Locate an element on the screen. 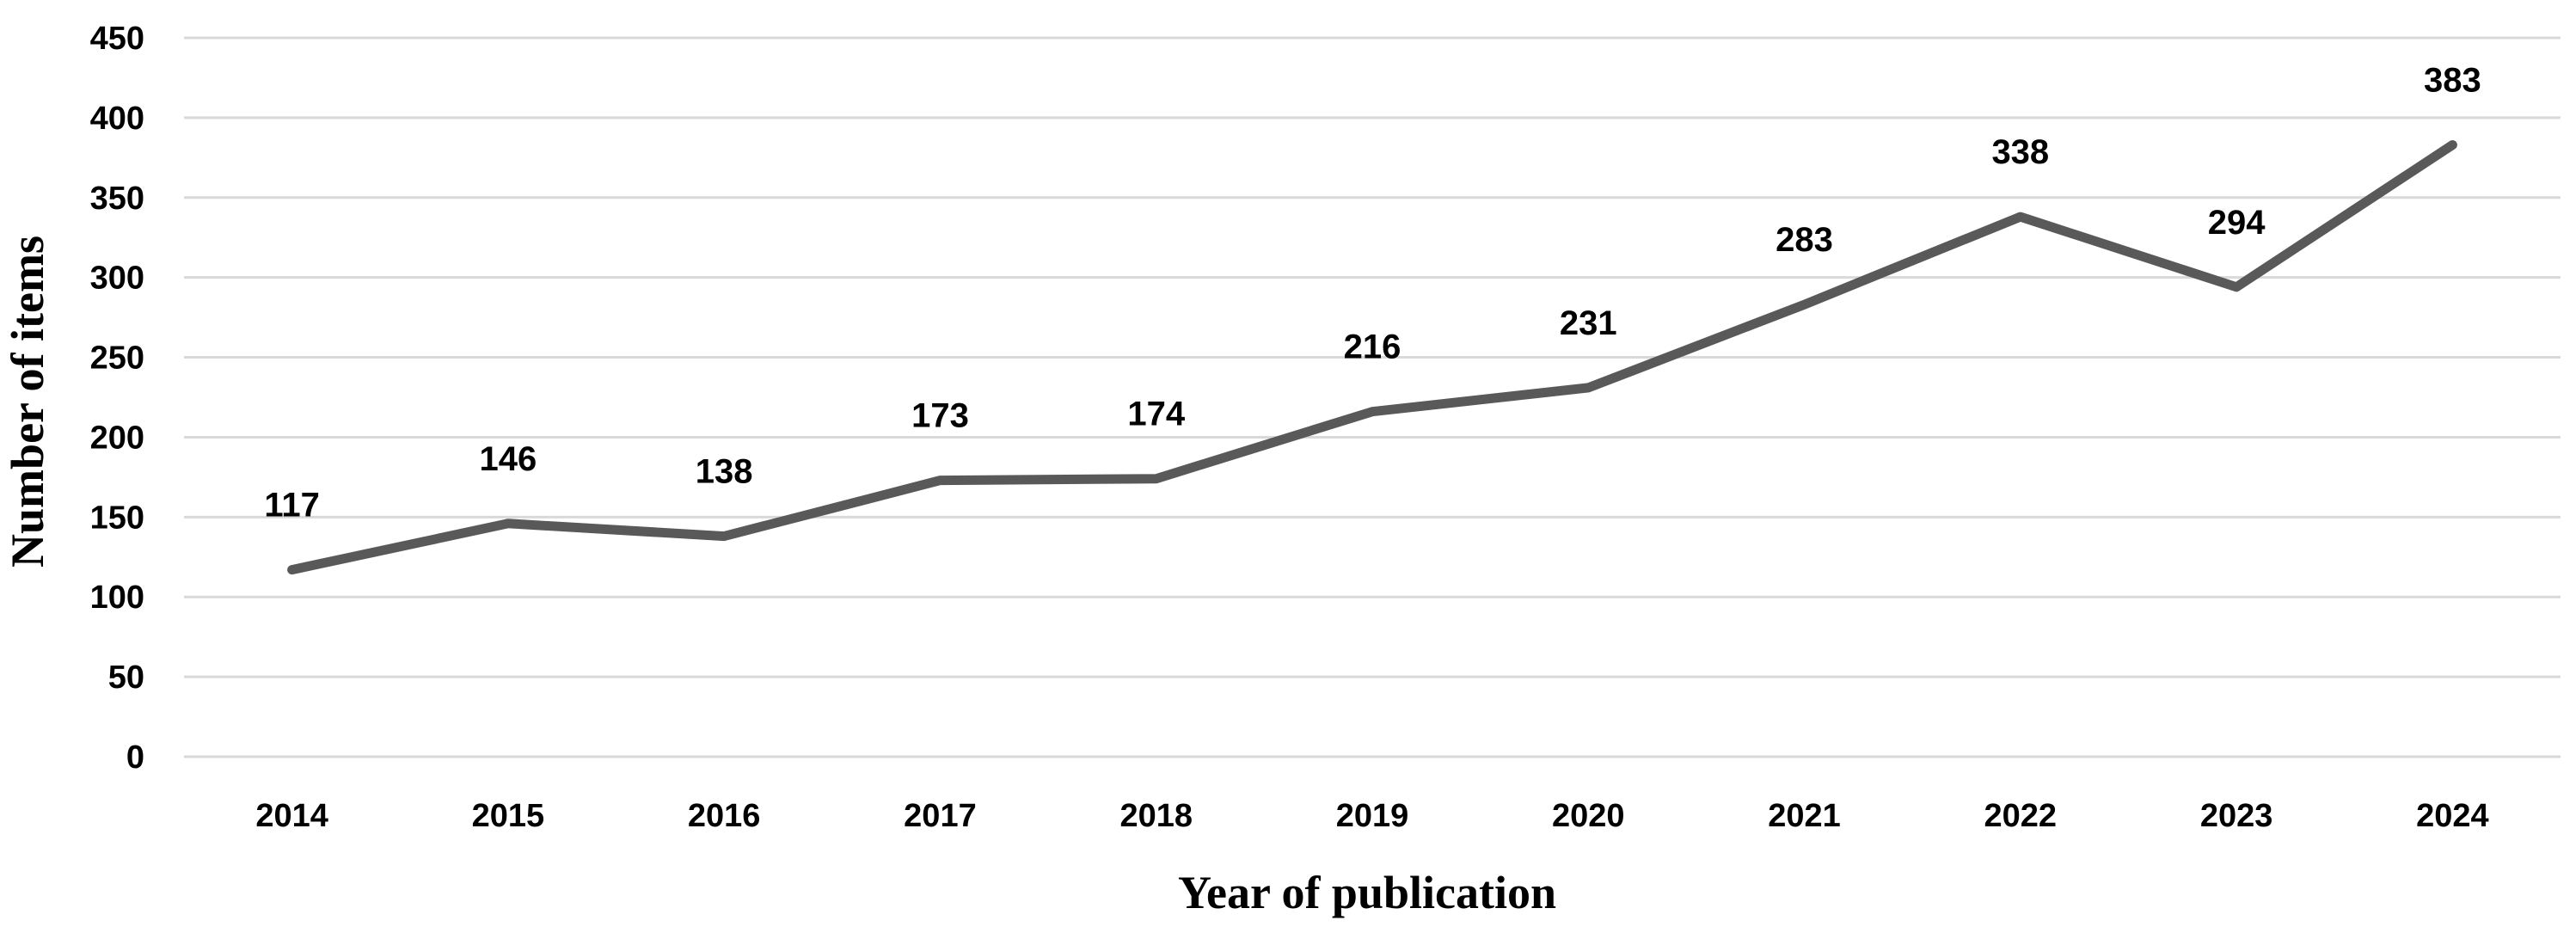 The width and height of the screenshot is (2576, 939). y-tick-label: 0 is located at coordinates (135, 758).